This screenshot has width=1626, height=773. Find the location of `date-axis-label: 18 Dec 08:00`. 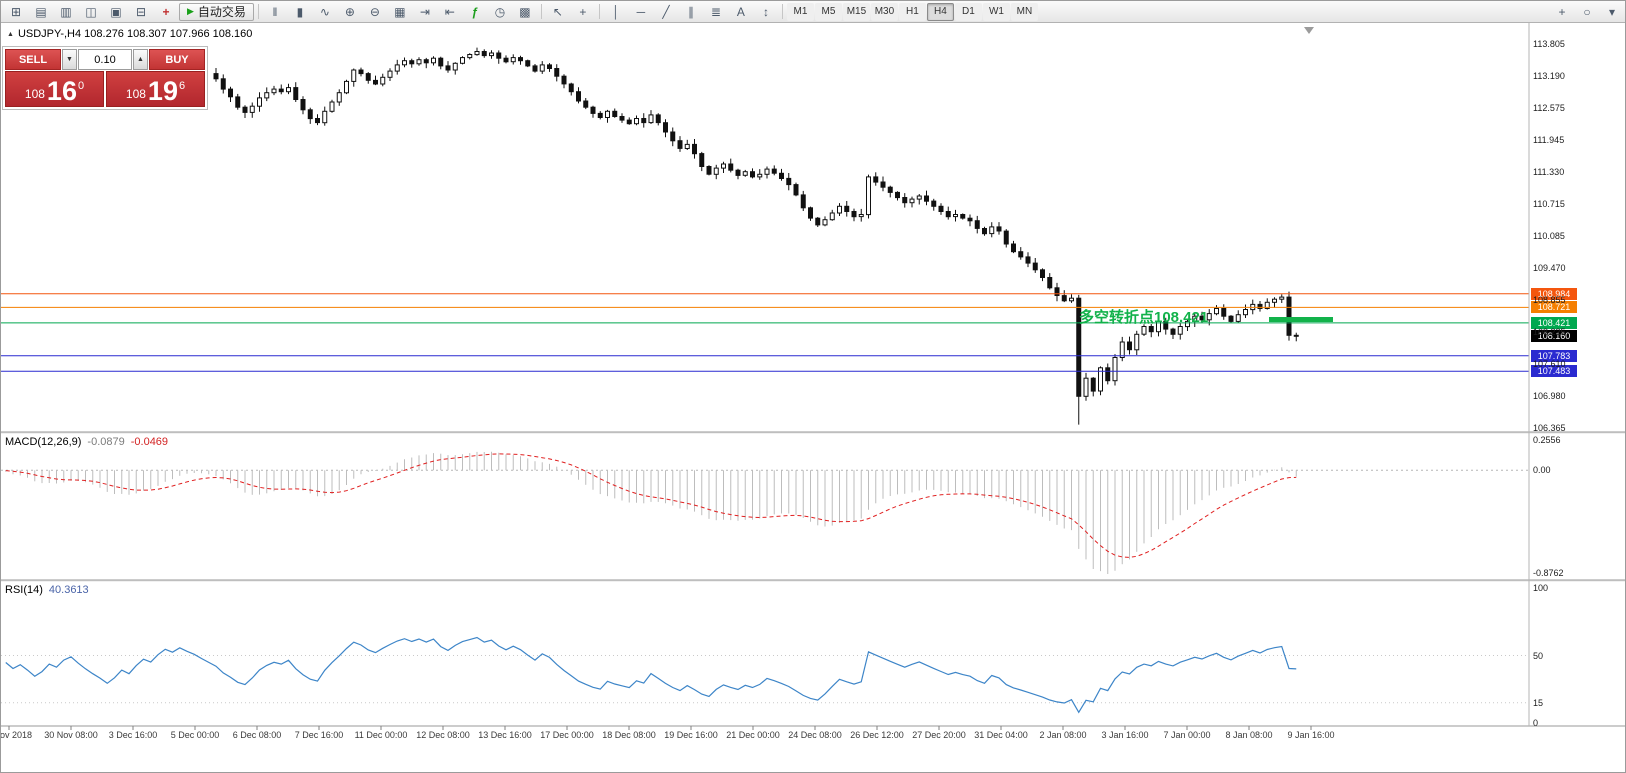

date-axis-label: 18 Dec 08:00 is located at coordinates (629, 735).